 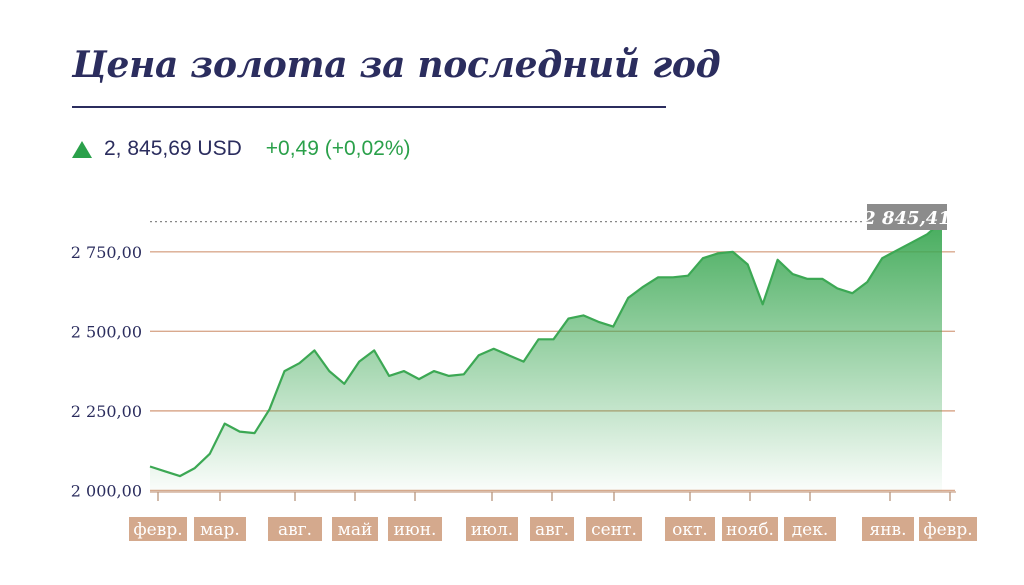 I want to click on price-change: +0,49 (+0,02%), so click(x=338, y=148).